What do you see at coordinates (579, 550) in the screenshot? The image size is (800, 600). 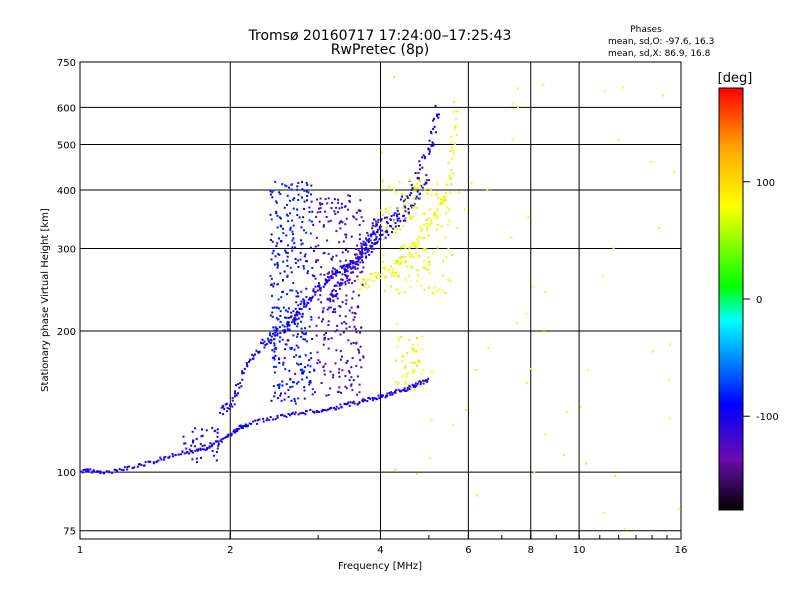 I see `x-tick-label: 10` at bounding box center [579, 550].